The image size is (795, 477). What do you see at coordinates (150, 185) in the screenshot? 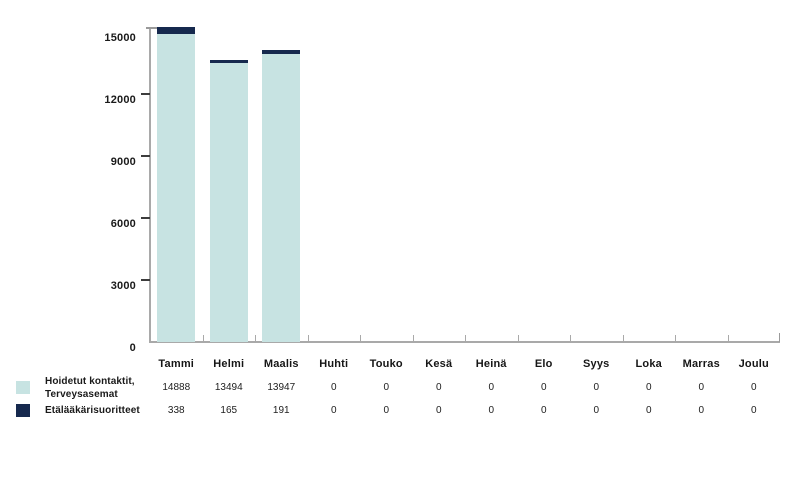
I see `y-axis-line` at bounding box center [150, 185].